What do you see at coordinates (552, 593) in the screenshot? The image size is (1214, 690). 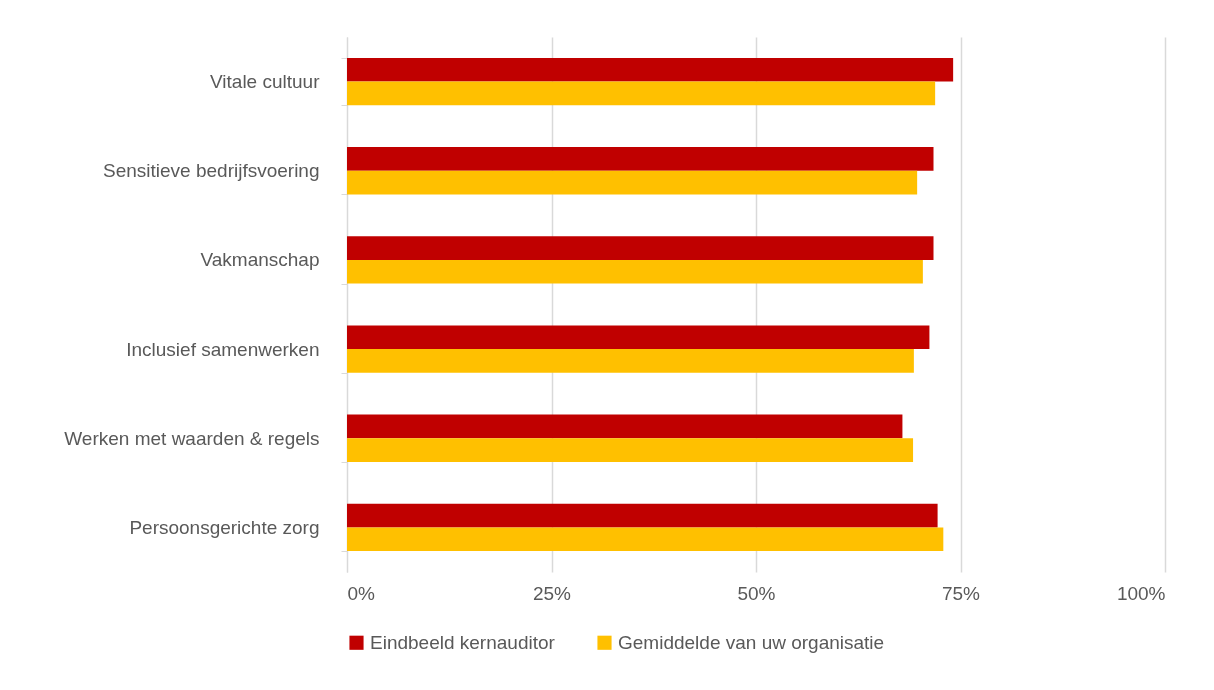 I see `x-tick-label: 25%` at bounding box center [552, 593].